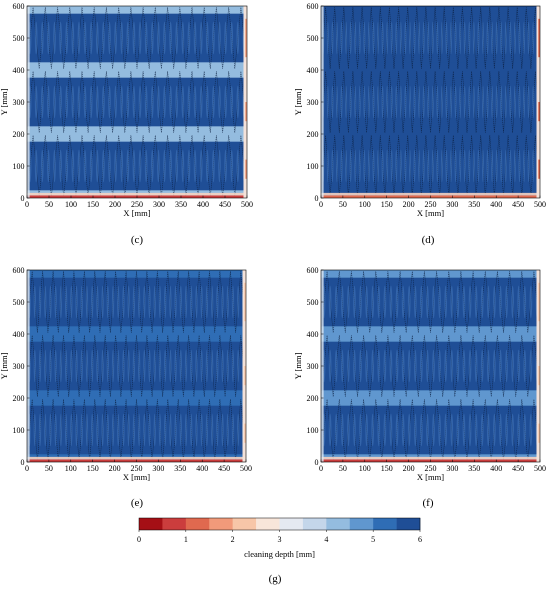 The width and height of the screenshot is (550, 593). What do you see at coordinates (137, 204) in the screenshot?
I see `x-tick-label: 250` at bounding box center [137, 204].